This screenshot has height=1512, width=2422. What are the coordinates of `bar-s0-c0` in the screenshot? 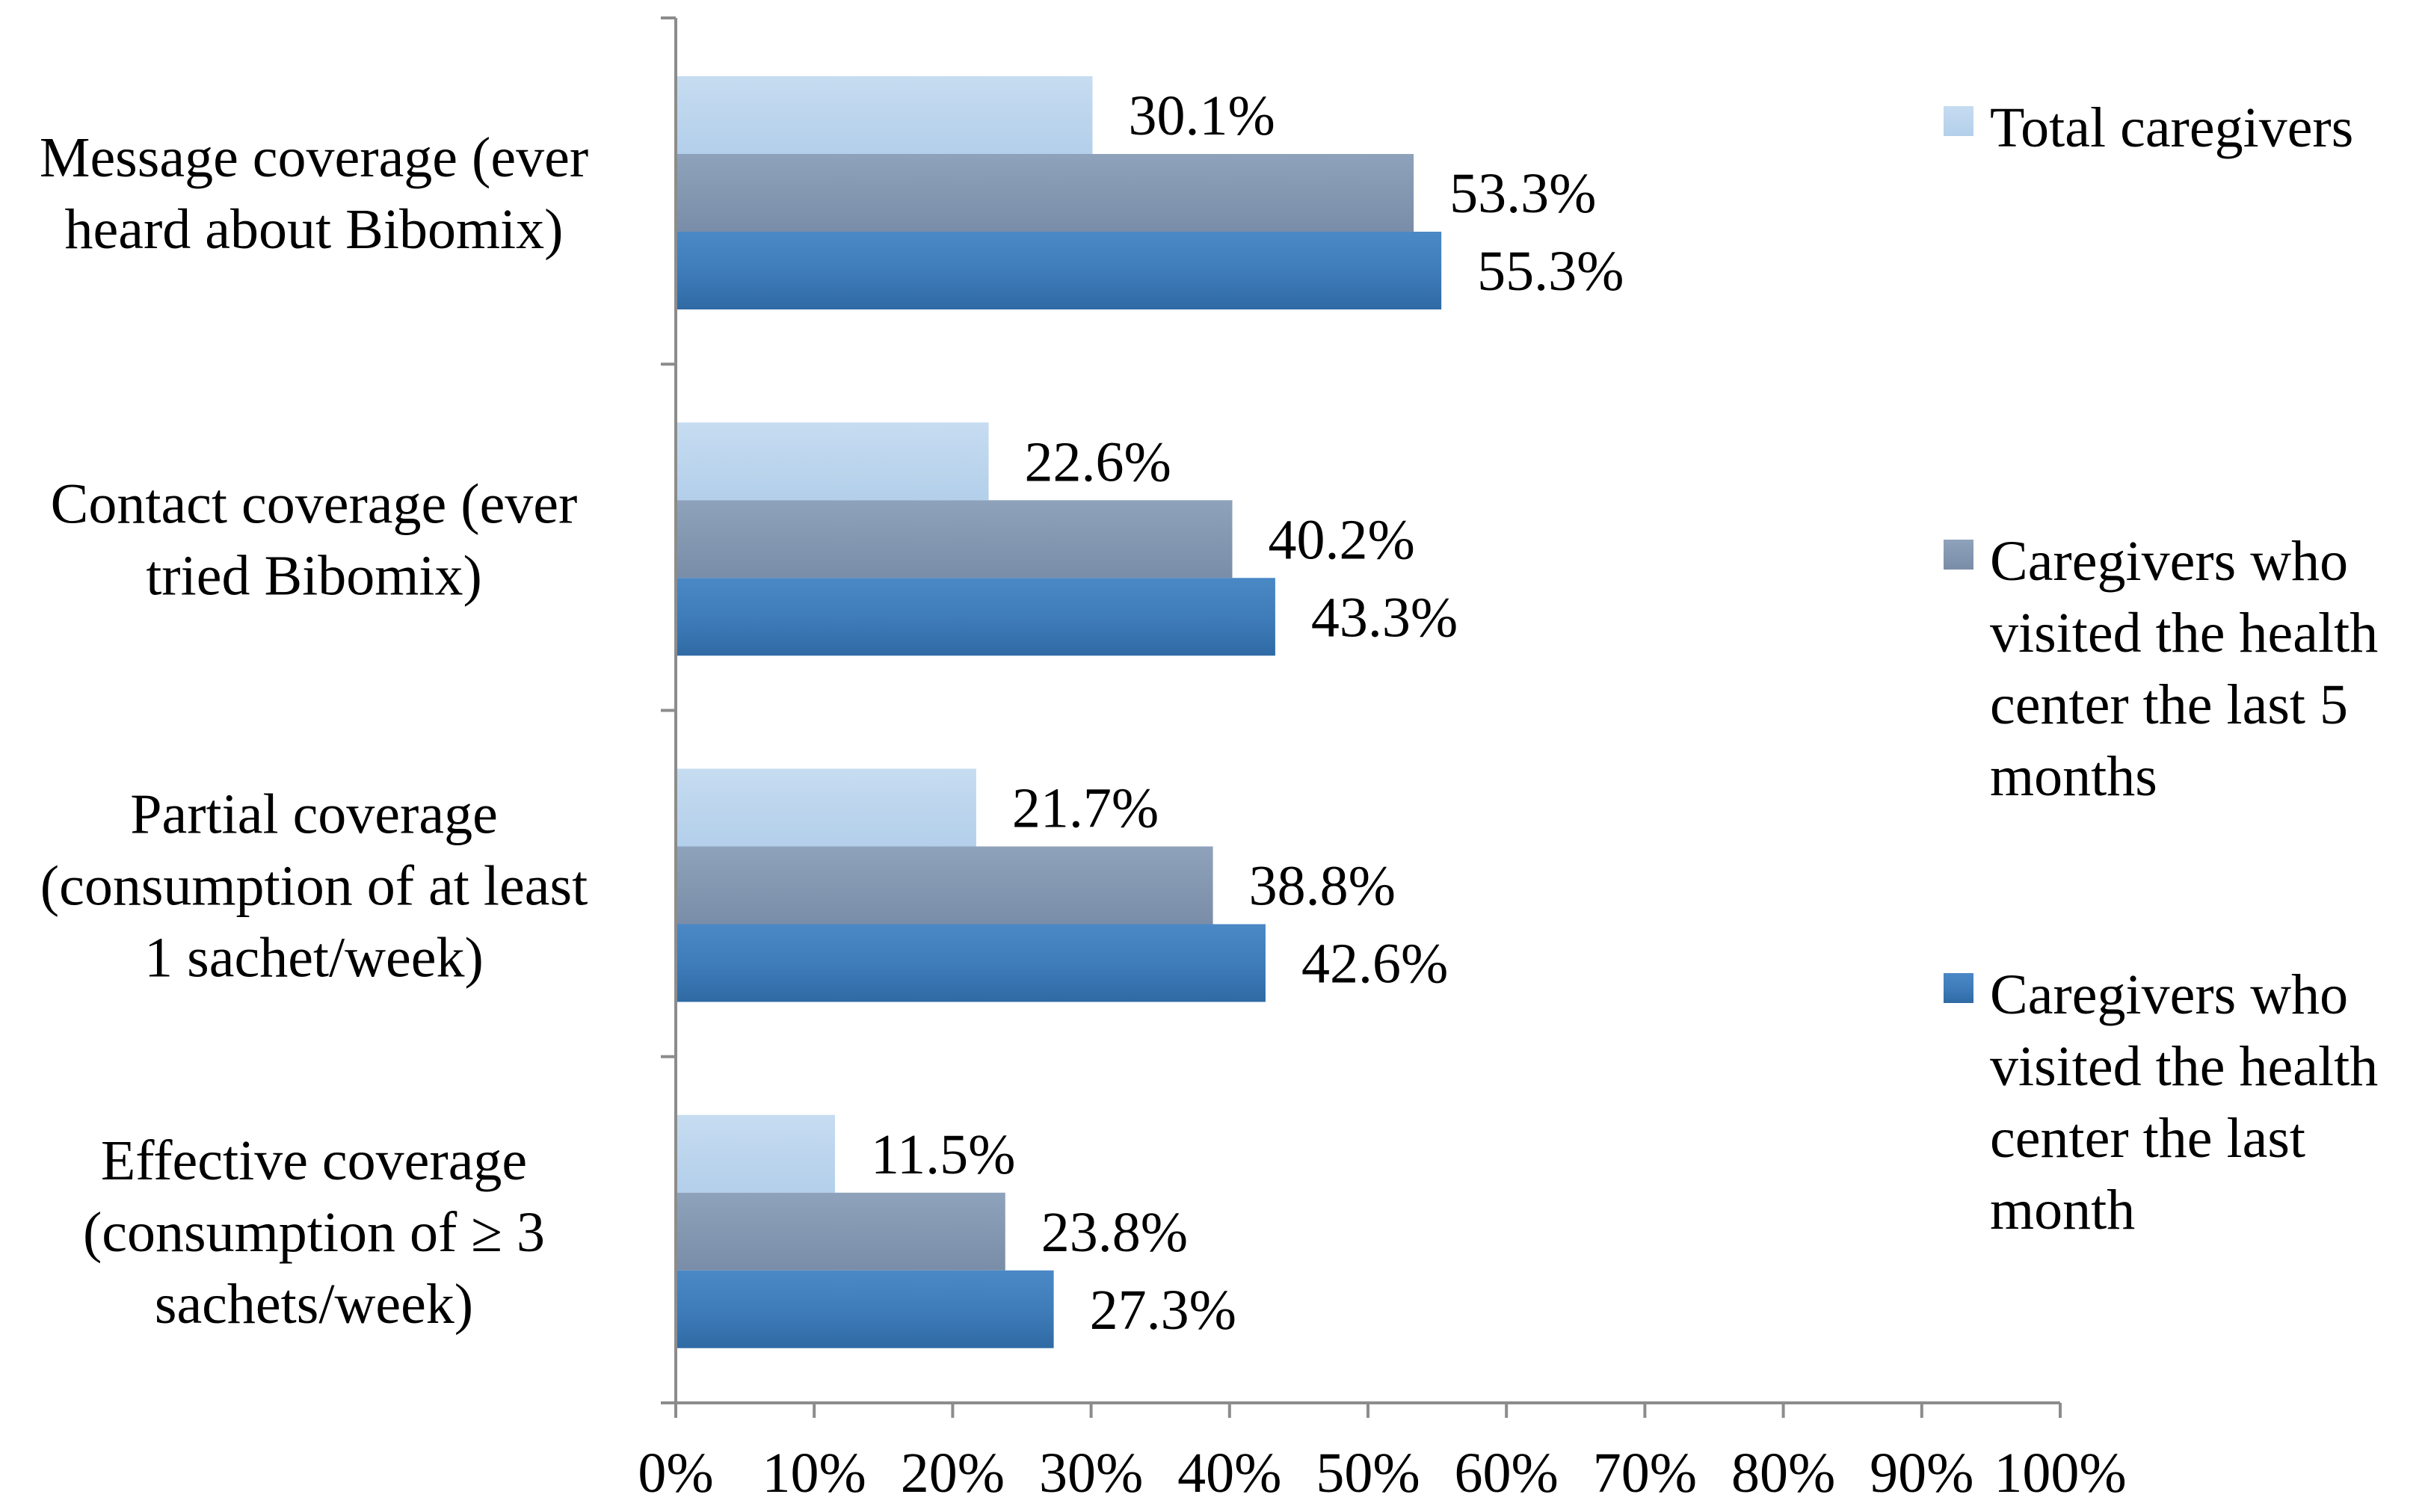 It's located at (884, 115).